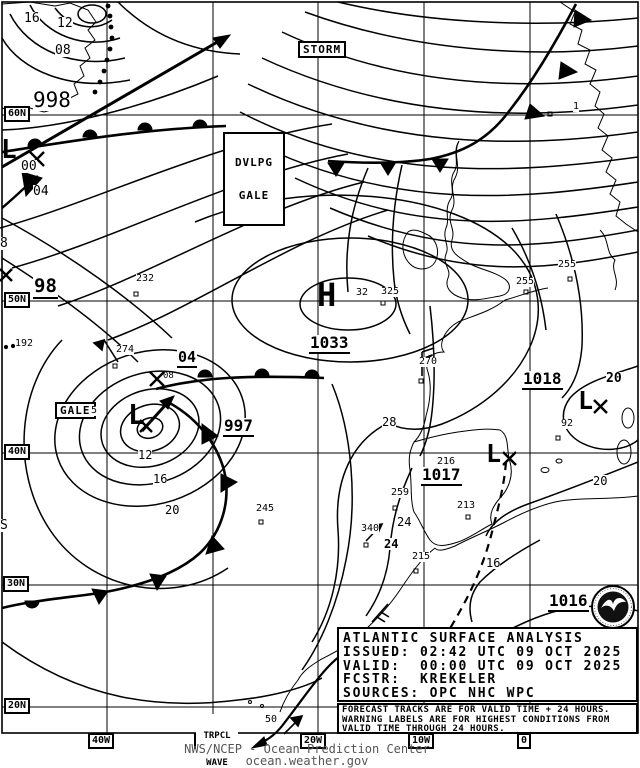  What do you see at coordinates (567, 423) in the screenshot?
I see `station-value: 92` at bounding box center [567, 423].